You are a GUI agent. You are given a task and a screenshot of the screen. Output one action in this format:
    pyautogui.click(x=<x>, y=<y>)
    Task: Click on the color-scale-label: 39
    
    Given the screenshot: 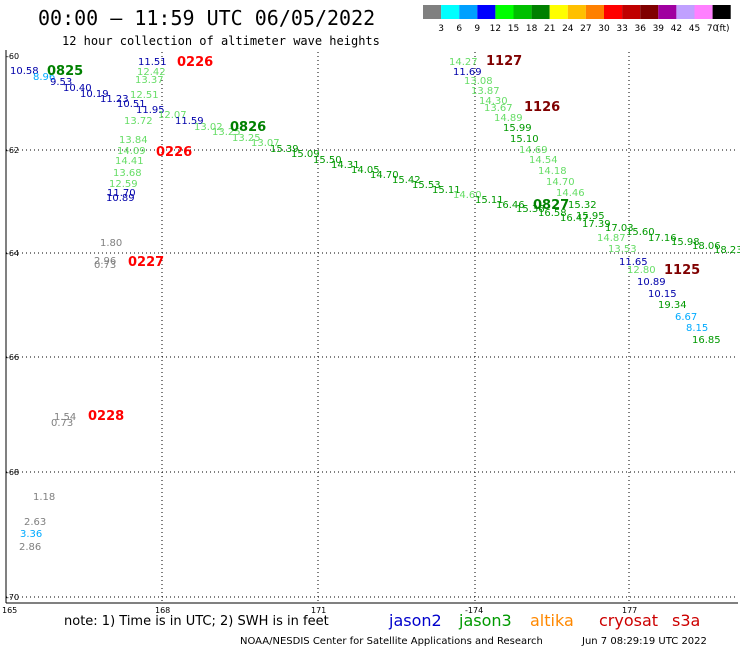 What is the action you would take?
    pyautogui.click(x=659, y=29)
    